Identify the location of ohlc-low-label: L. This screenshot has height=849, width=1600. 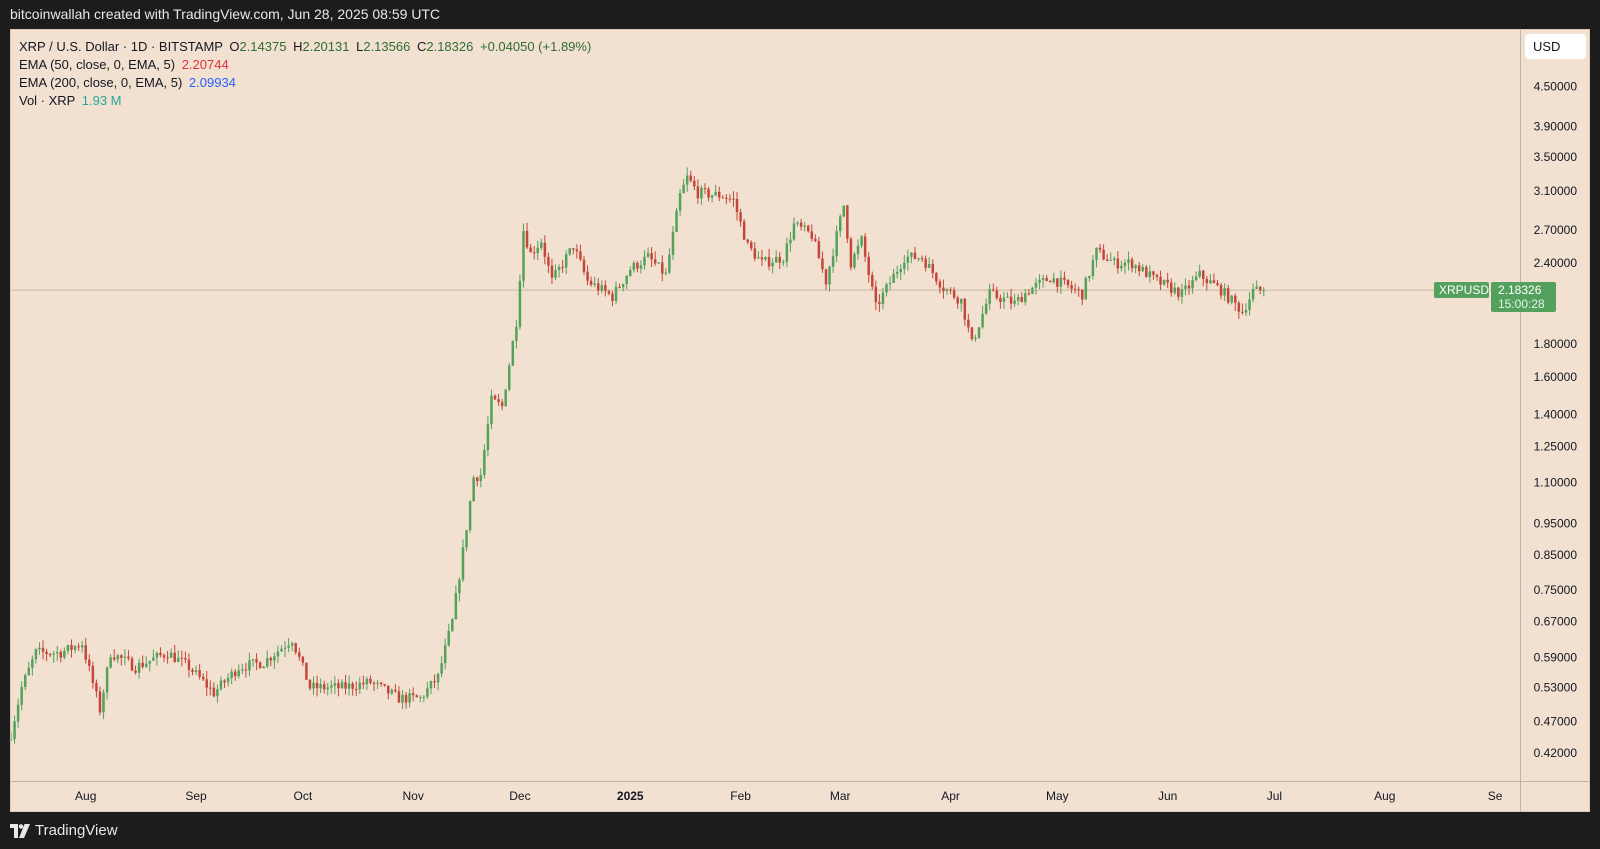
(360, 46).